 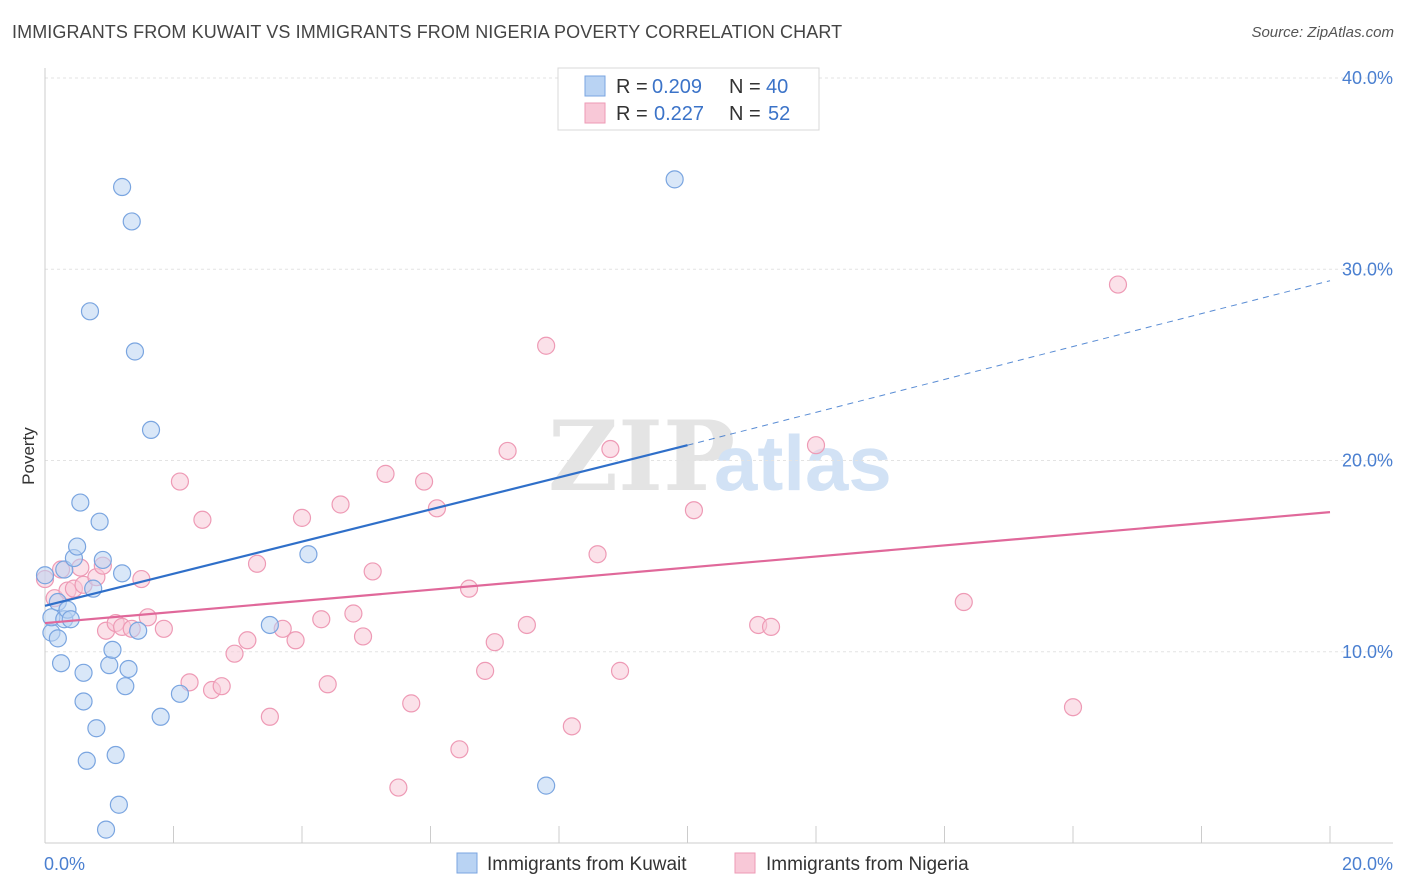 I want to click on source-label: Source: ZipAtlas.com, so click(x=1322, y=32).